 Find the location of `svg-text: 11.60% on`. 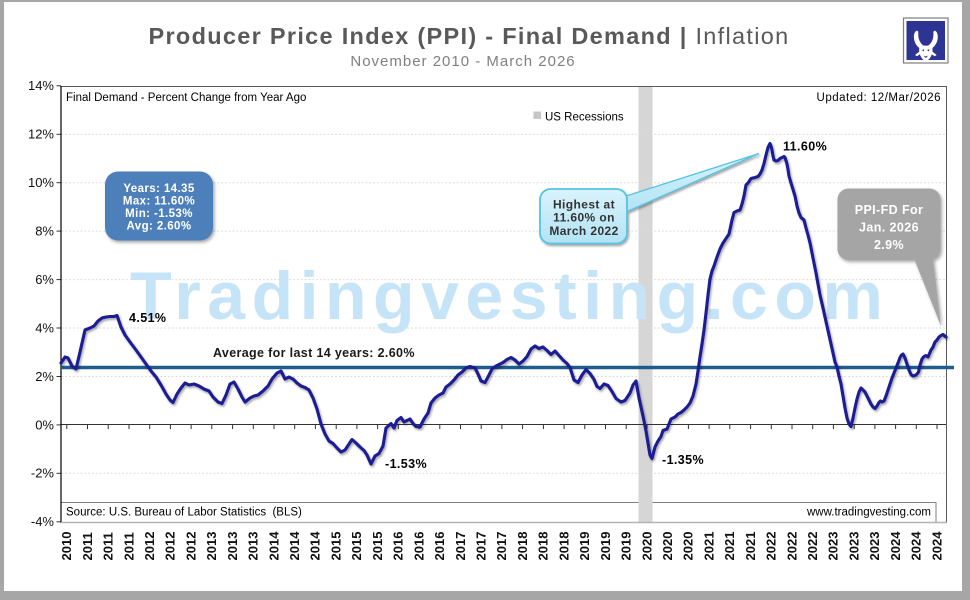

svg-text: 11.60% on is located at coordinates (584, 218).